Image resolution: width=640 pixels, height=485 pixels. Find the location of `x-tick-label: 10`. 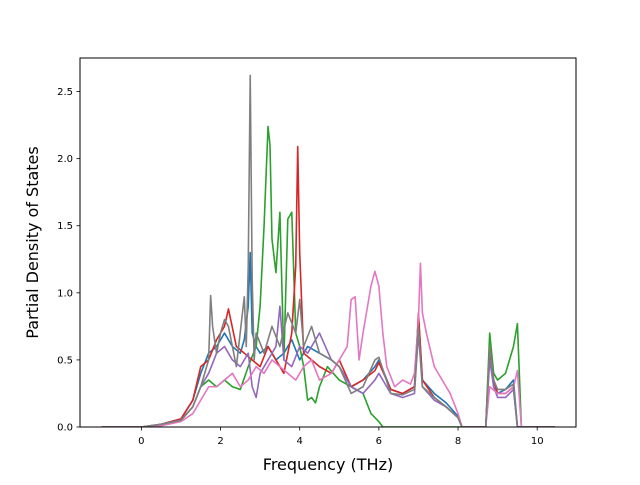

x-tick-label: 10 is located at coordinates (537, 441).